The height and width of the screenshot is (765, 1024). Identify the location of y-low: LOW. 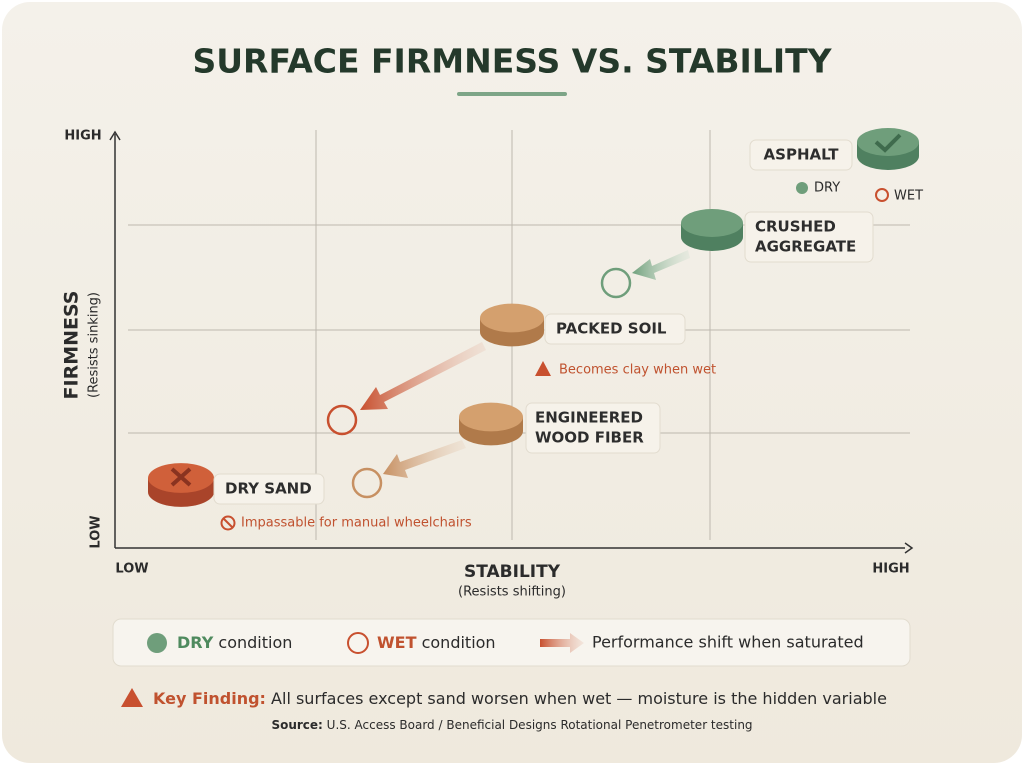
(96, 531).